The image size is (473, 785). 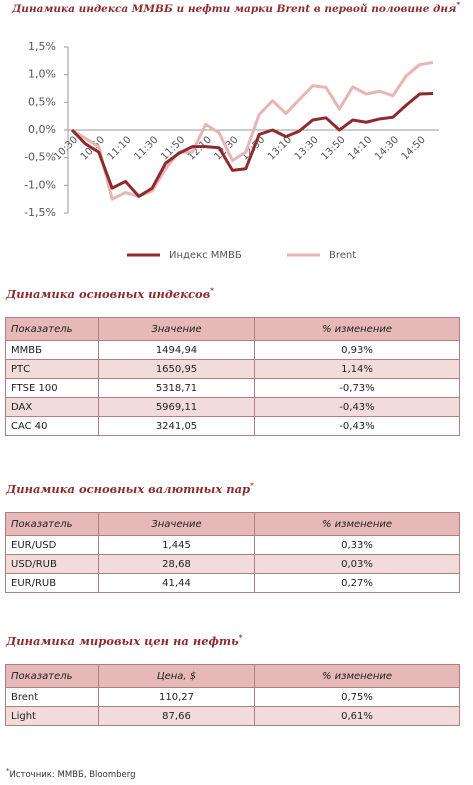 I want to click on table-row: EUR/RUB 41,44 0,27%, so click(x=232, y=583).